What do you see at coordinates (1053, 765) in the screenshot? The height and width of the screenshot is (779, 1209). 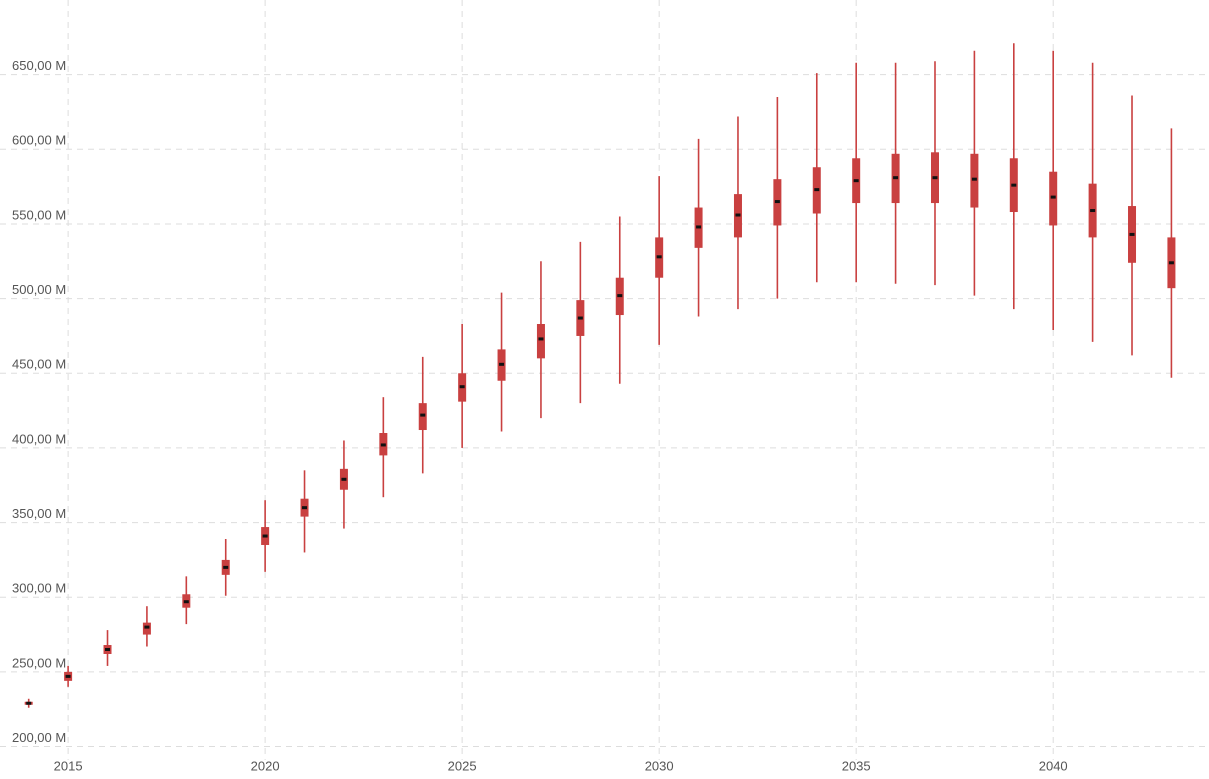 I see `x-tick-label: 2040` at bounding box center [1053, 765].